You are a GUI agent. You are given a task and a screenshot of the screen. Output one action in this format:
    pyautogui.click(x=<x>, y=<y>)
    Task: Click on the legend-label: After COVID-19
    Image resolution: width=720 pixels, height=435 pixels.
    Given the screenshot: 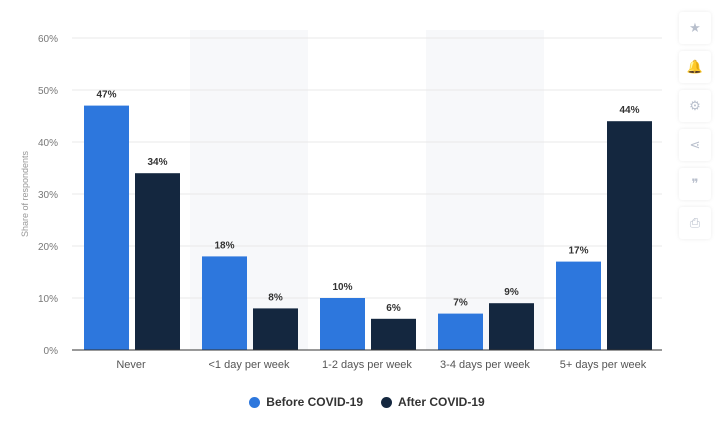 What is the action you would take?
    pyautogui.click(x=441, y=402)
    